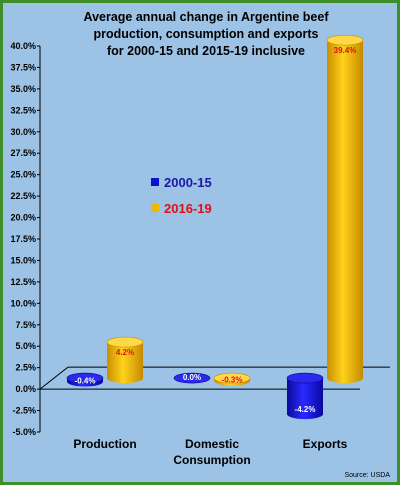 Image resolution: width=400 pixels, height=485 pixels. What do you see at coordinates (305, 409) in the screenshot?
I see `bar-data-label: -4.2%` at bounding box center [305, 409].